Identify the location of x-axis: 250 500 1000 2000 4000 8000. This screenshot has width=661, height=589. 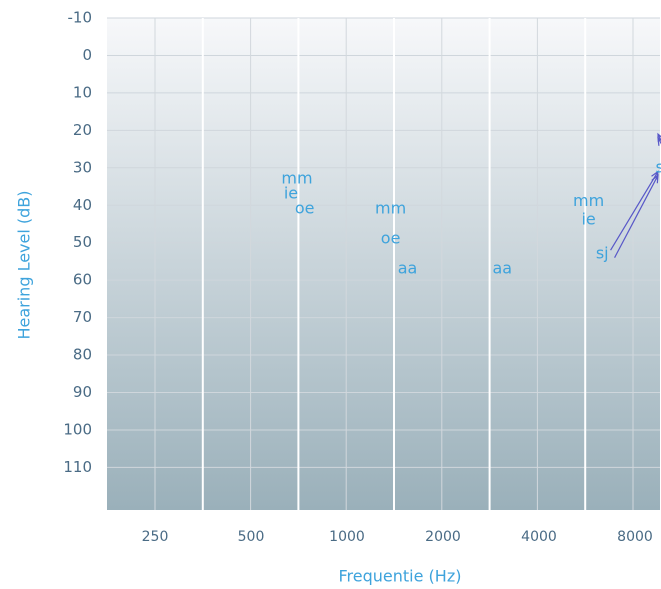
(397, 537).